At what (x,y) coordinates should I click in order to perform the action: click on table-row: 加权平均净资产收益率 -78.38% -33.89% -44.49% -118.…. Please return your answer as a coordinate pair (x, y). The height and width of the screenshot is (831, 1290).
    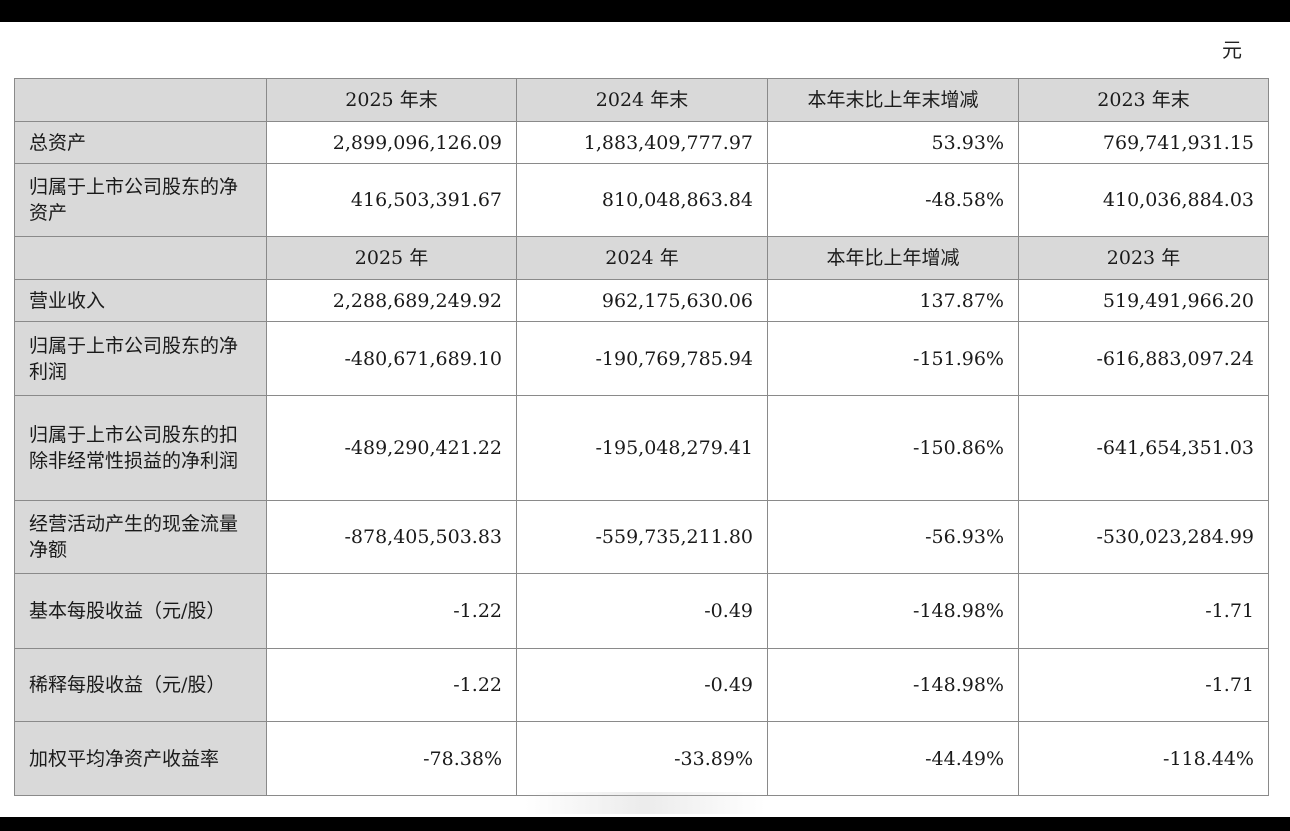
    Looking at the image, I should click on (641, 758).